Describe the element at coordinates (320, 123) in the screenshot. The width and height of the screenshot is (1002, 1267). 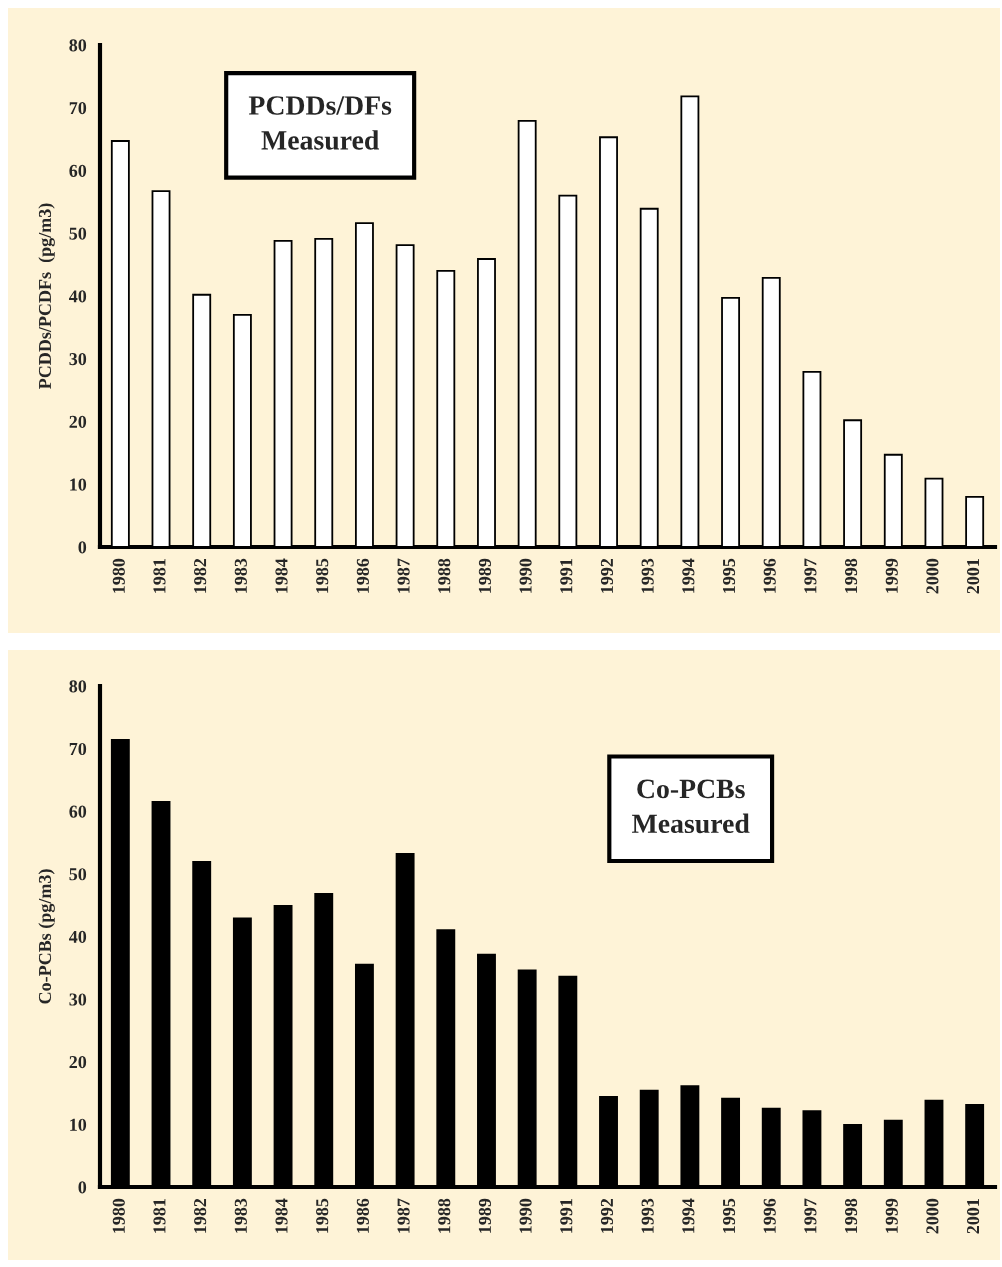
I see `annotation: PCDDs/DFs Measured` at that location.